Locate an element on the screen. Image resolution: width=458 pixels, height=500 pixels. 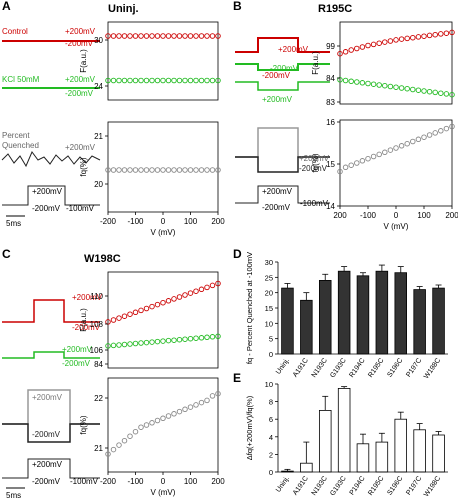
trace-label-b-bot-v: +200mV is located at coordinates (314, 158).